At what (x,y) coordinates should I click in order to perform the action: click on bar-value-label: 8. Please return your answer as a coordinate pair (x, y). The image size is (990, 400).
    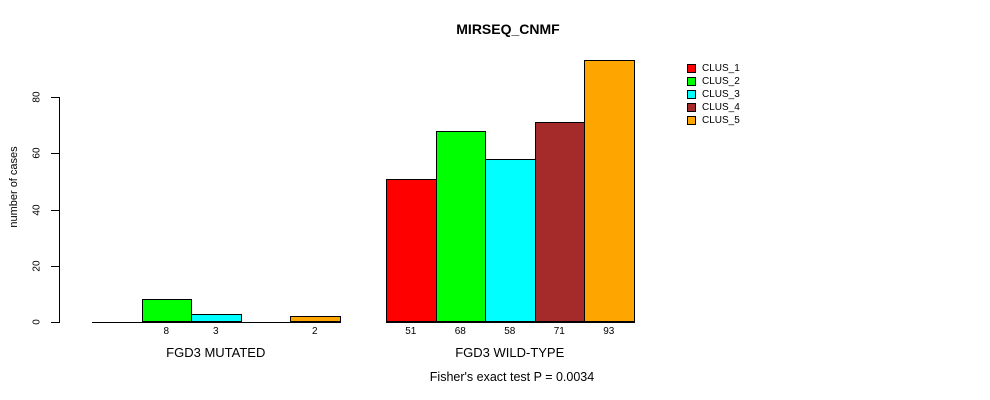
    Looking at the image, I should click on (166, 331).